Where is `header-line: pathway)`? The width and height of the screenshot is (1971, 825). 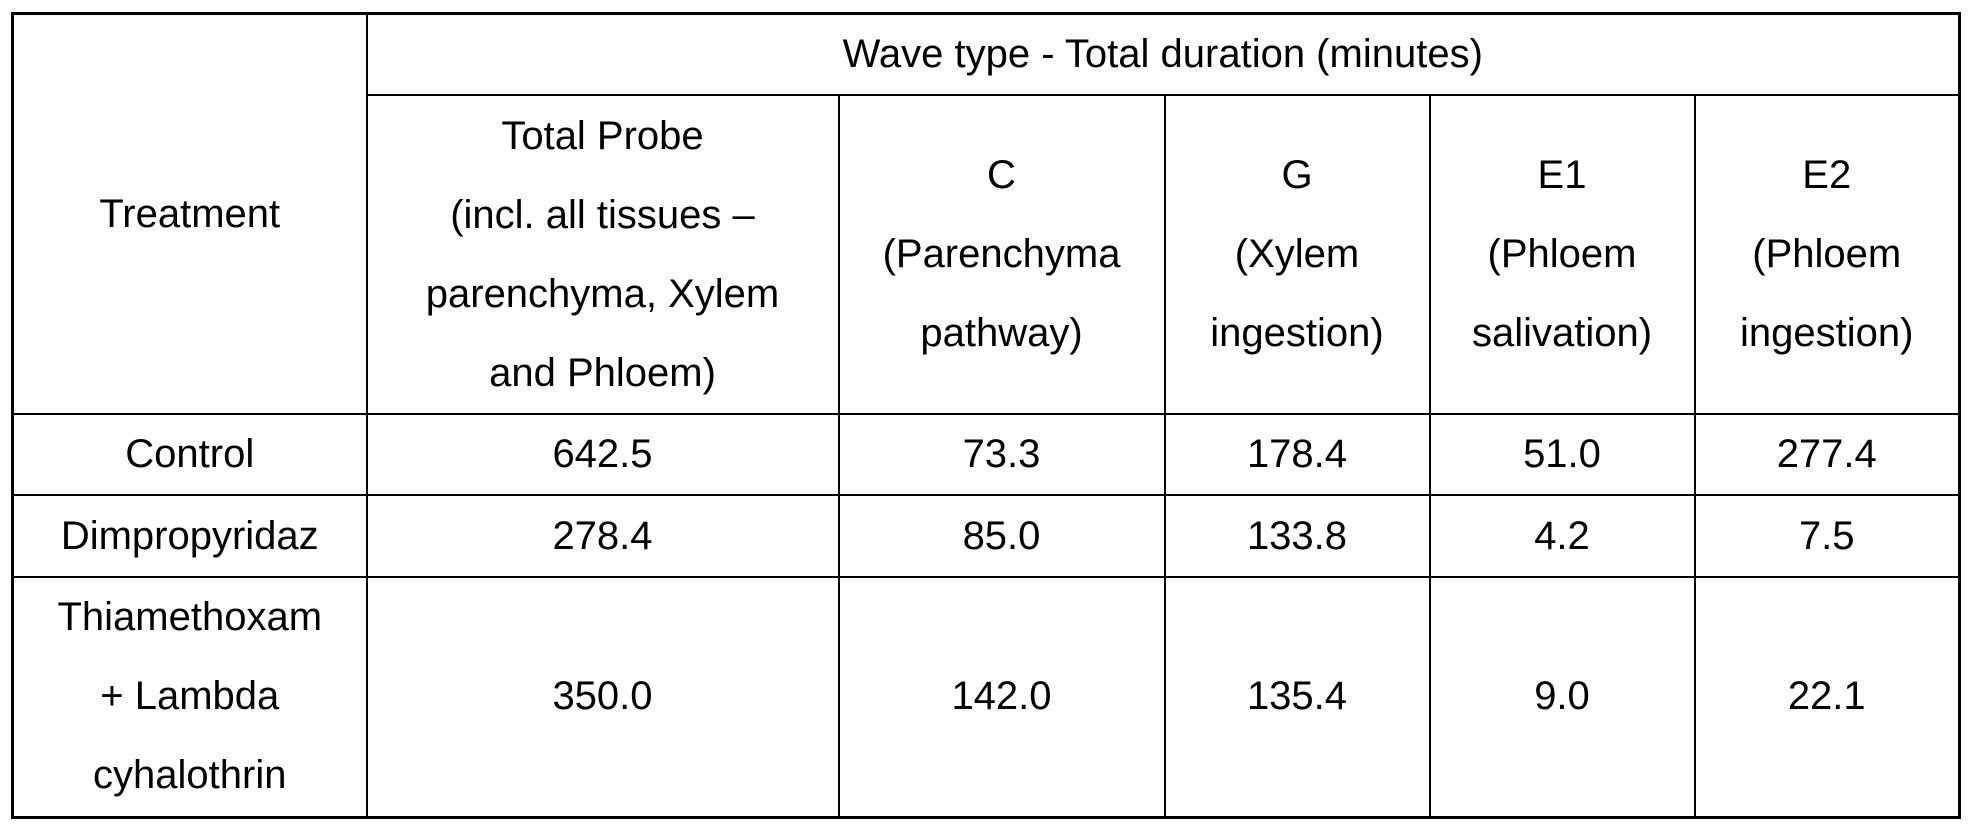
header-line: pathway) is located at coordinates (1001, 333).